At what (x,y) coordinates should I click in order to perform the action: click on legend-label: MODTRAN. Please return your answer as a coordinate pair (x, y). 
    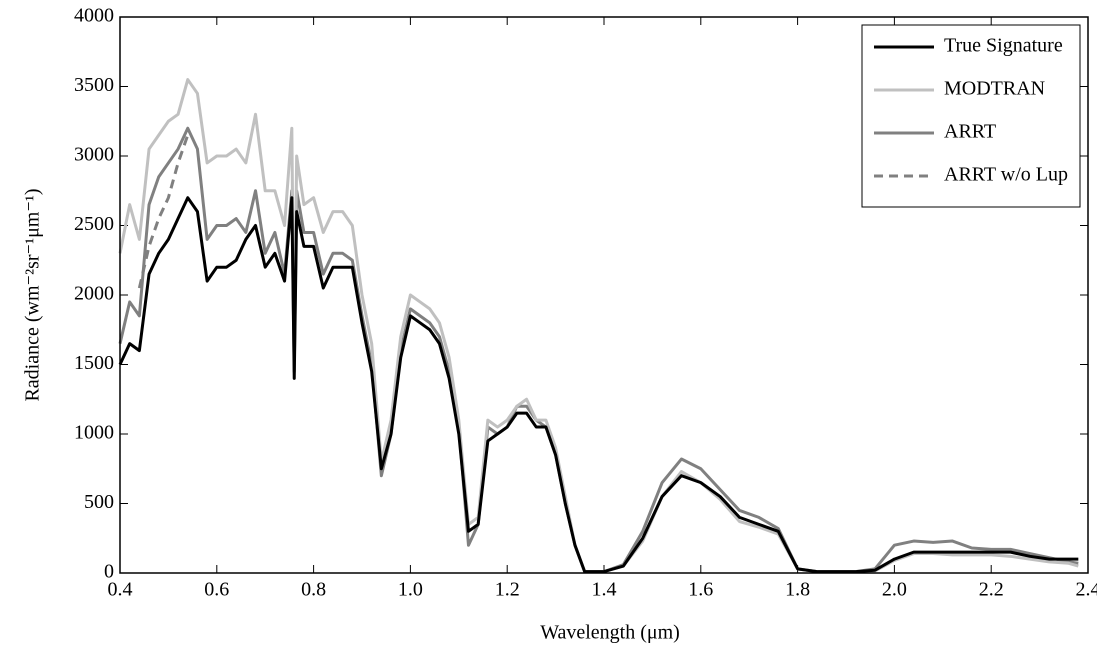
    Looking at the image, I should click on (994, 89).